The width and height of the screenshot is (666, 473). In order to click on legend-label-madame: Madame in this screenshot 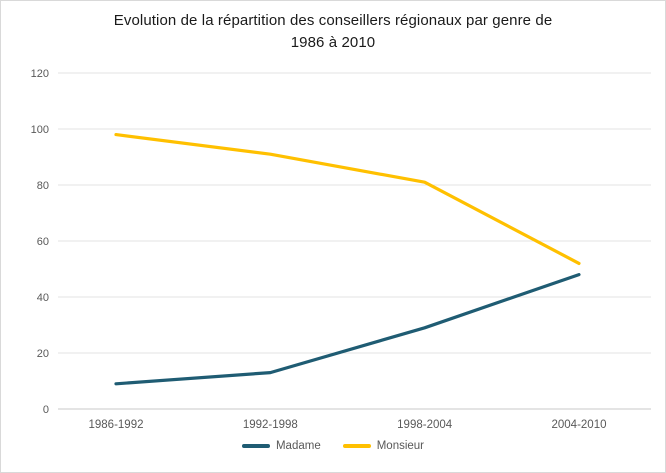, I will do `click(298, 446)`.